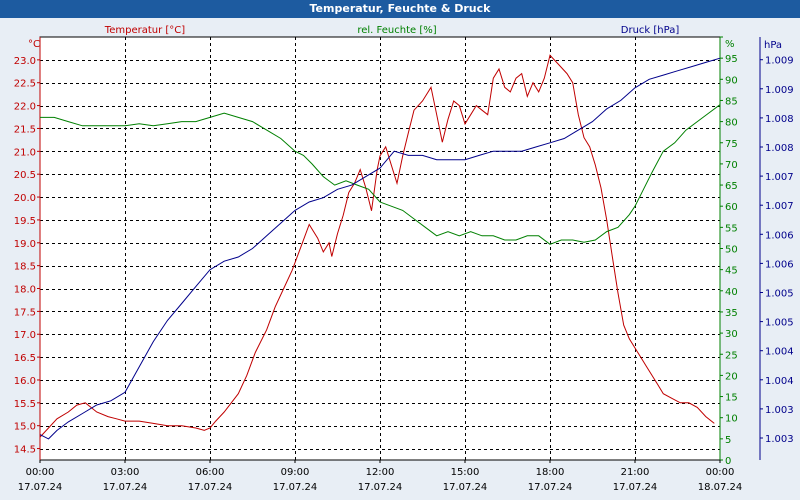 Image resolution: width=800 pixels, height=500 pixels. I want to click on hum-tick-label: 30, so click(731, 334).